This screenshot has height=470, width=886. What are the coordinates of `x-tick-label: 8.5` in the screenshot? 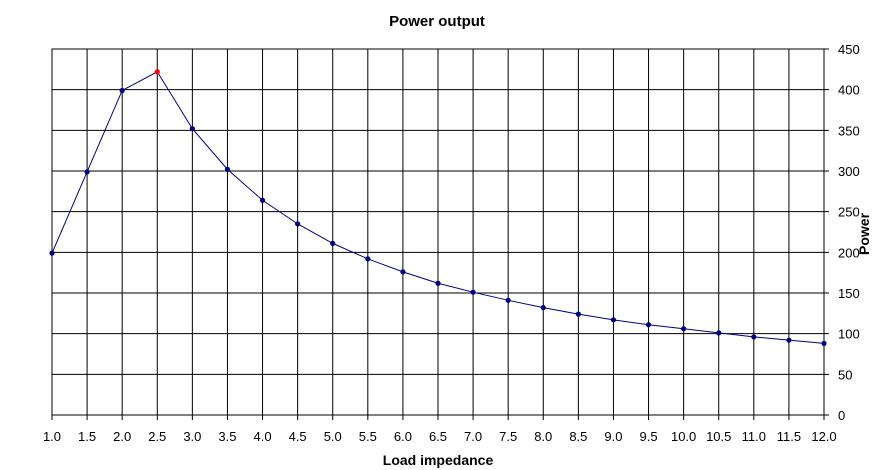 It's located at (578, 436).